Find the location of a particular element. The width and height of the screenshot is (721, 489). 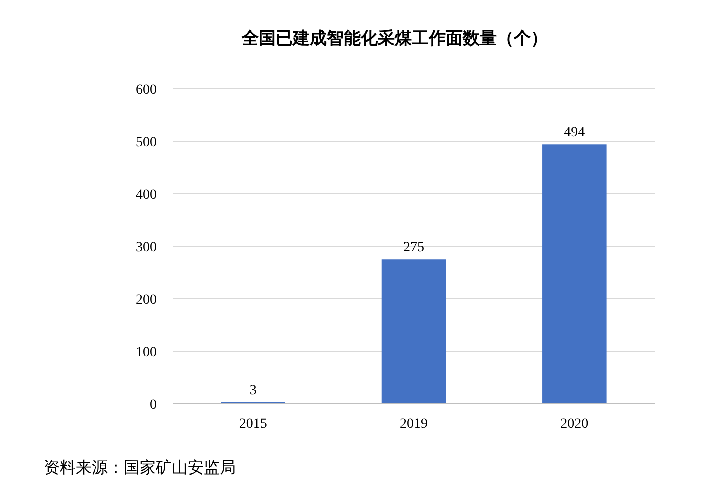

x-tick-label: 2020 is located at coordinates (574, 424).